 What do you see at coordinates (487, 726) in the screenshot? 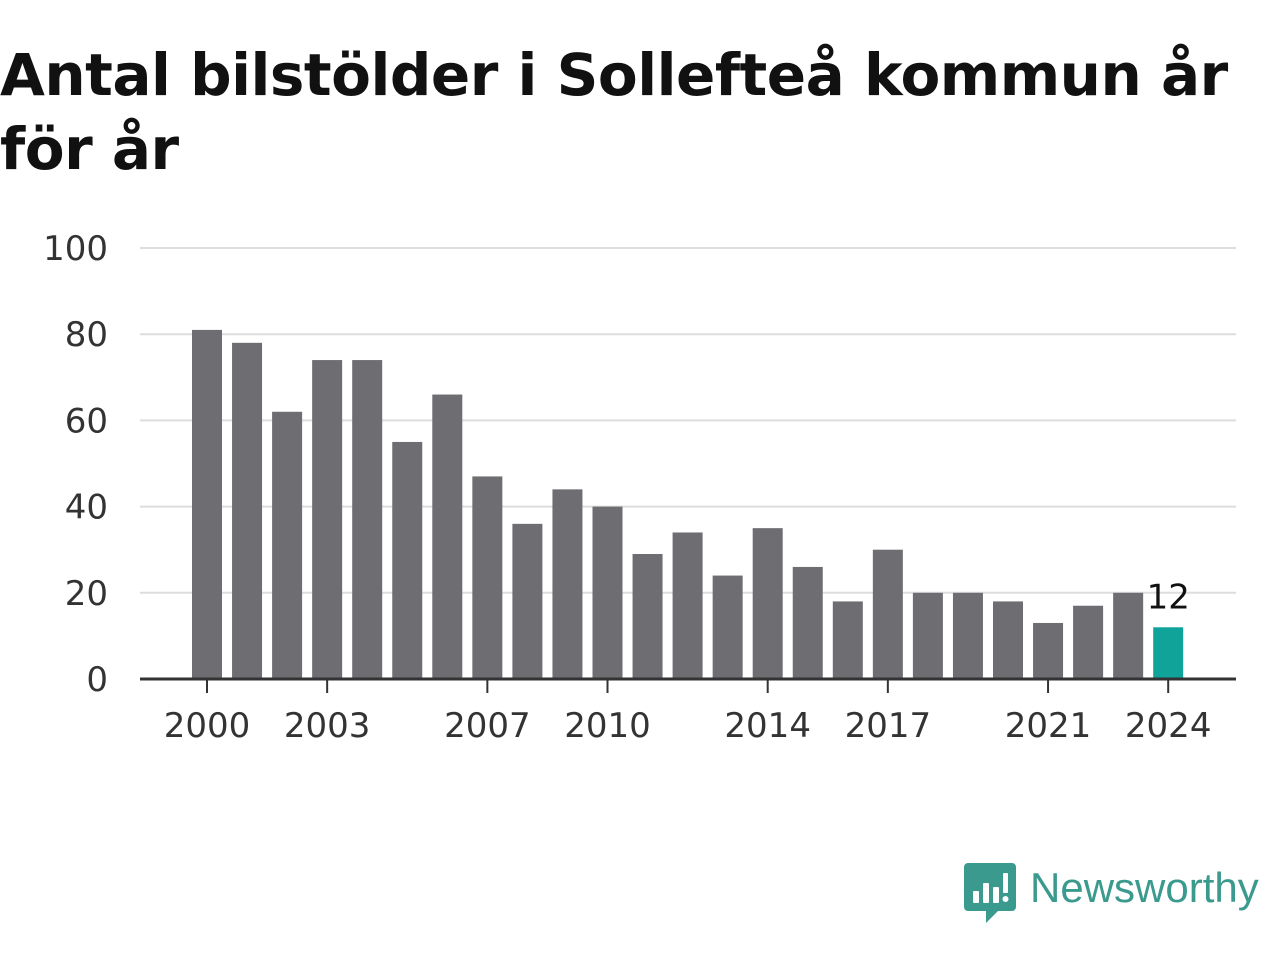
I see `x-tick-label: 2007` at bounding box center [487, 726].